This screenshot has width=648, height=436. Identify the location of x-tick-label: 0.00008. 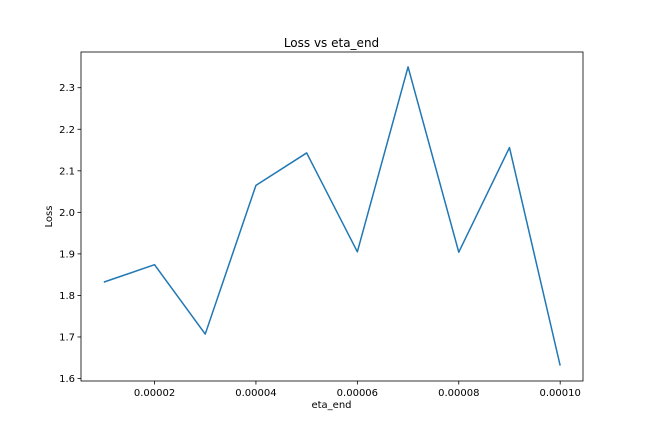
(458, 393).